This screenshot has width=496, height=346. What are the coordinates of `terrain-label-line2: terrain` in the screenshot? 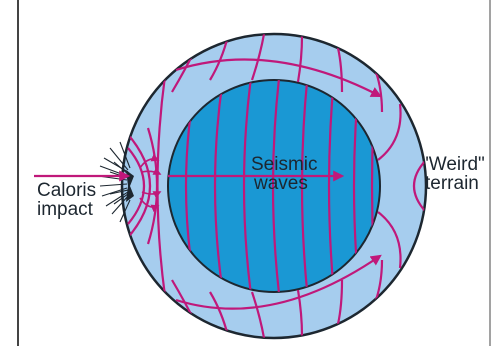 It's located at (452, 183).